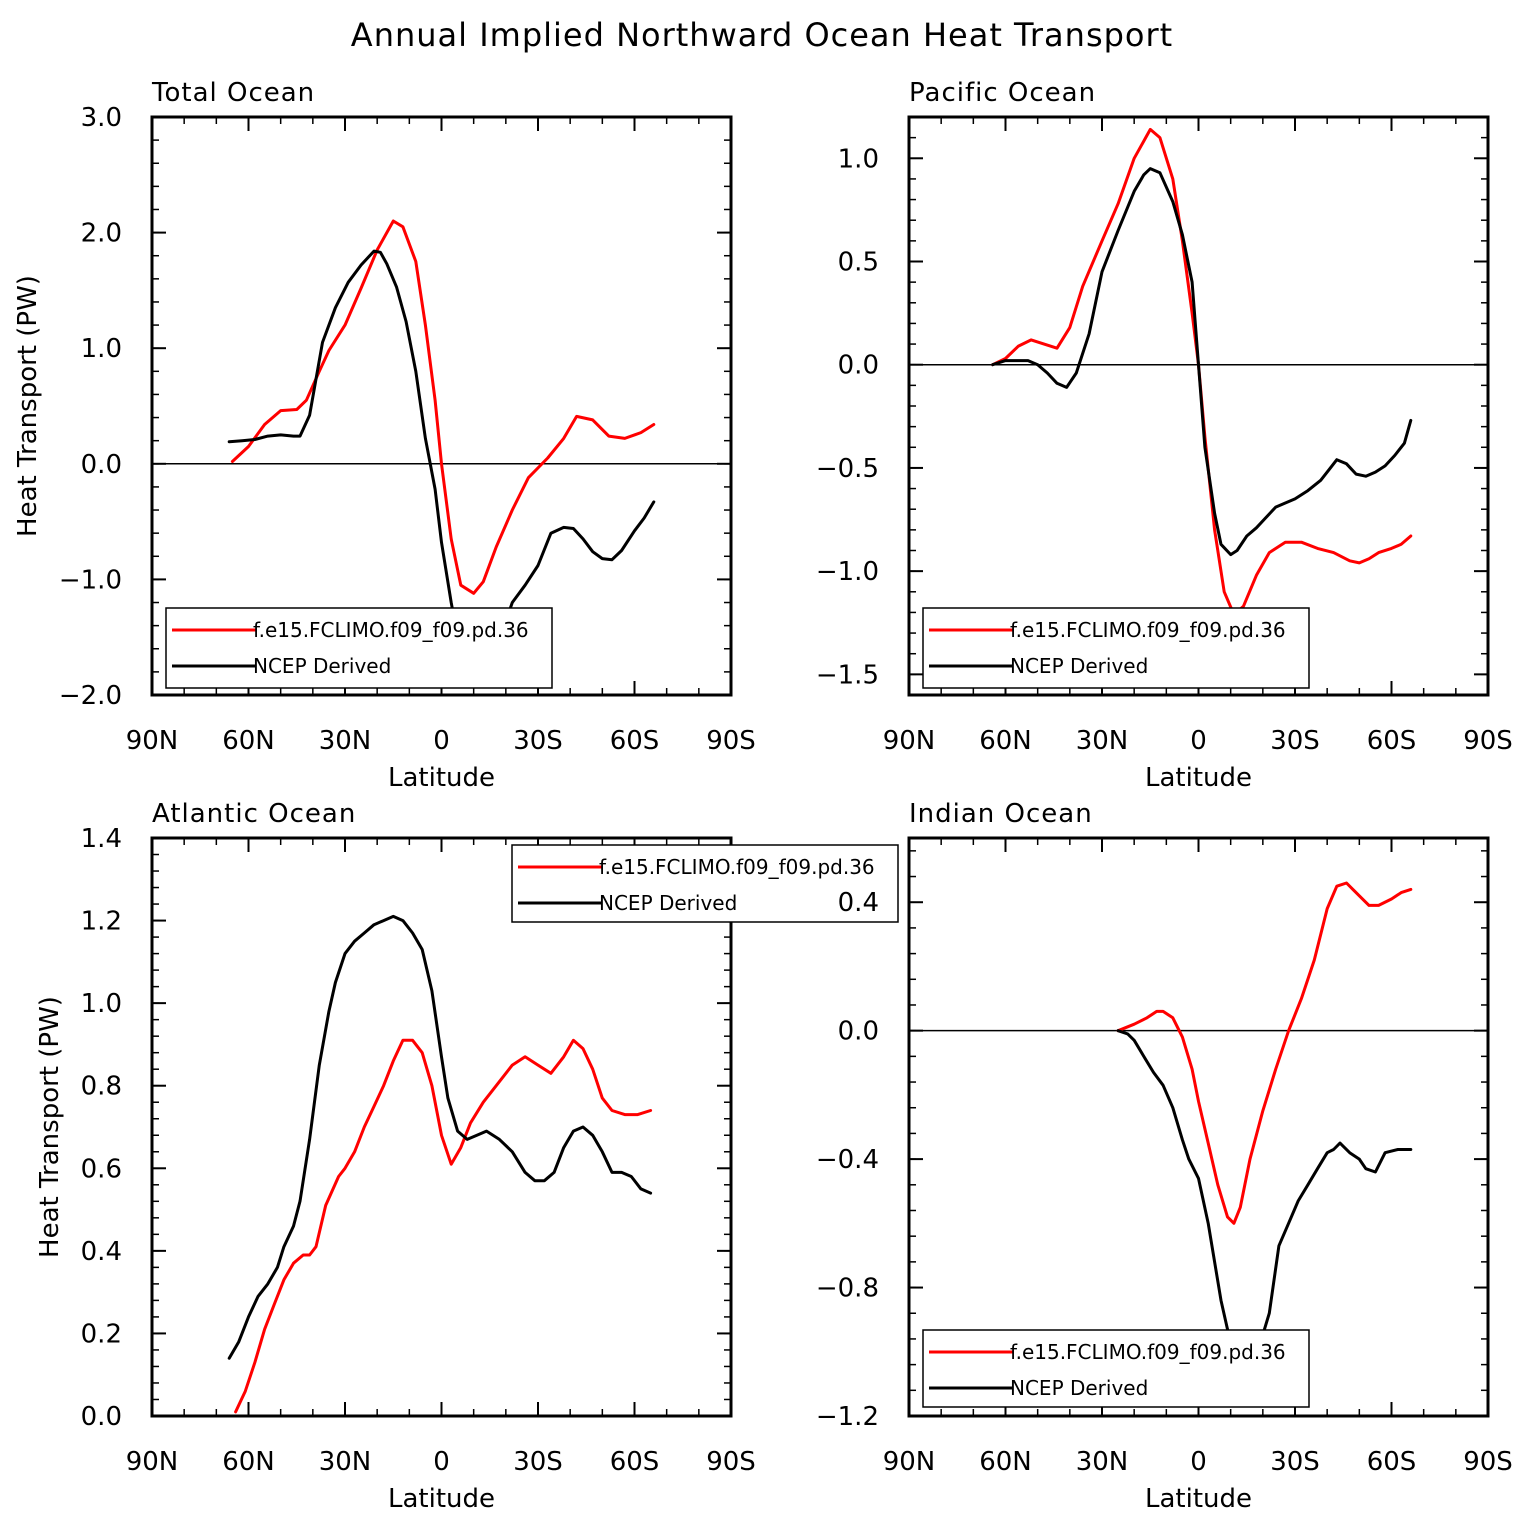 The image size is (1524, 1527). Describe the element at coordinates (858, 263) in the screenshot. I see `y-tick-label: 0.5` at that location.